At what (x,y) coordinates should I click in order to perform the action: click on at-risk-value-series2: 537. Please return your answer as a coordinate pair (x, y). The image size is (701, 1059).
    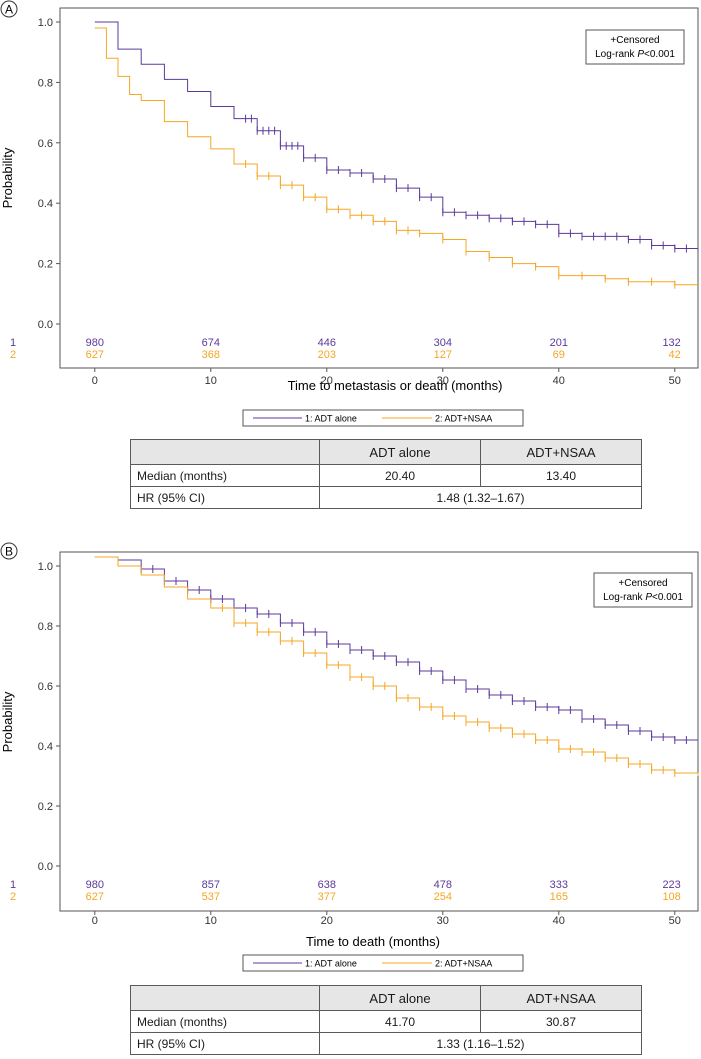
    Looking at the image, I should click on (211, 897).